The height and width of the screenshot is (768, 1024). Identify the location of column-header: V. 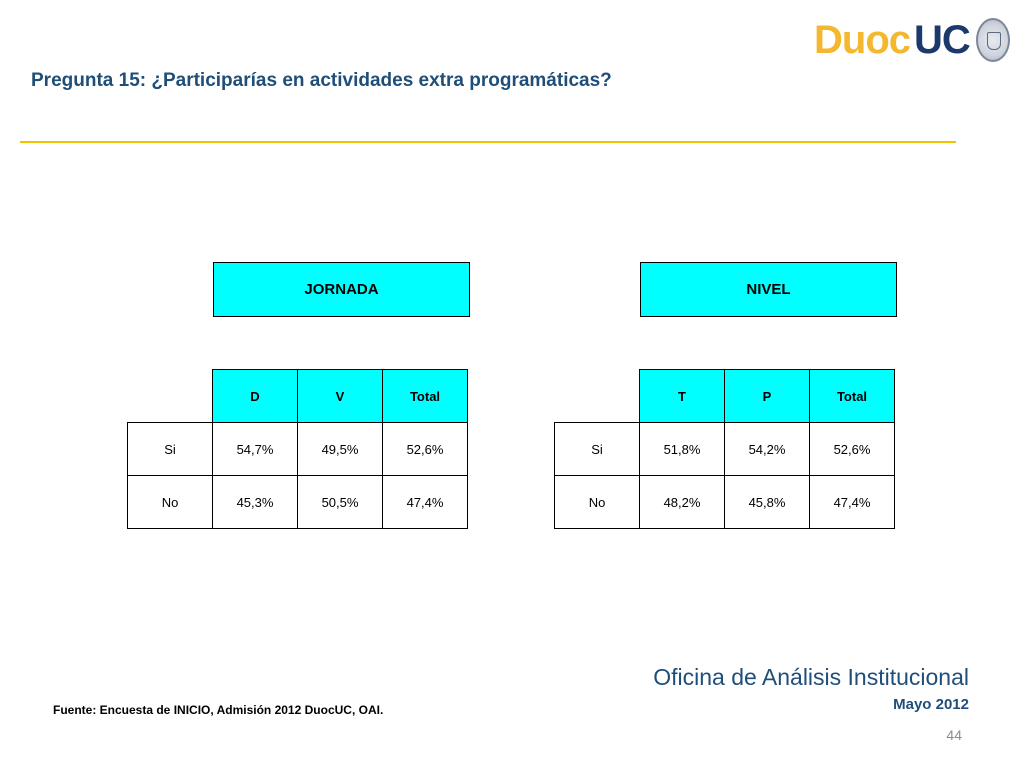
(340, 396).